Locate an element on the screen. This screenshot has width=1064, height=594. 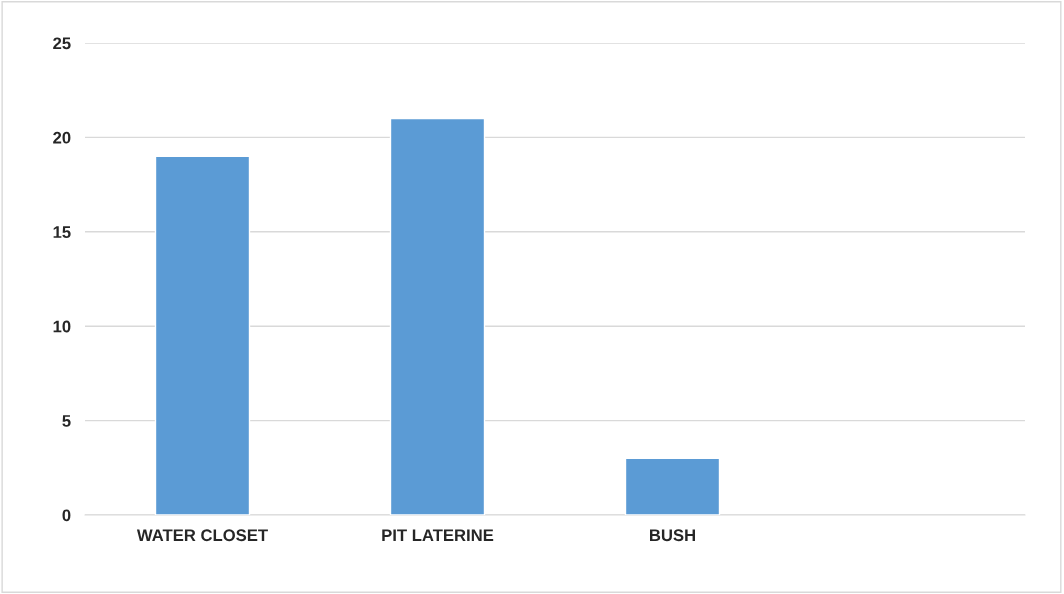
y-tick-label: 20 is located at coordinates (62, 137).